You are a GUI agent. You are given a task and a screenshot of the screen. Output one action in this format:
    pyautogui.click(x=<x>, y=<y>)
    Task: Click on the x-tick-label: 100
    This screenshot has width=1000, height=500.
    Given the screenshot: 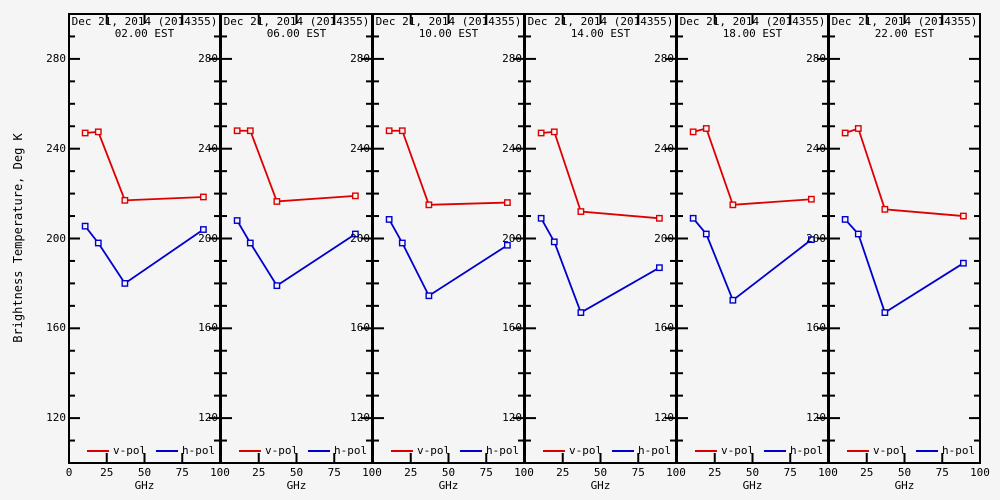 What is the action you would take?
    pyautogui.click(x=676, y=472)
    